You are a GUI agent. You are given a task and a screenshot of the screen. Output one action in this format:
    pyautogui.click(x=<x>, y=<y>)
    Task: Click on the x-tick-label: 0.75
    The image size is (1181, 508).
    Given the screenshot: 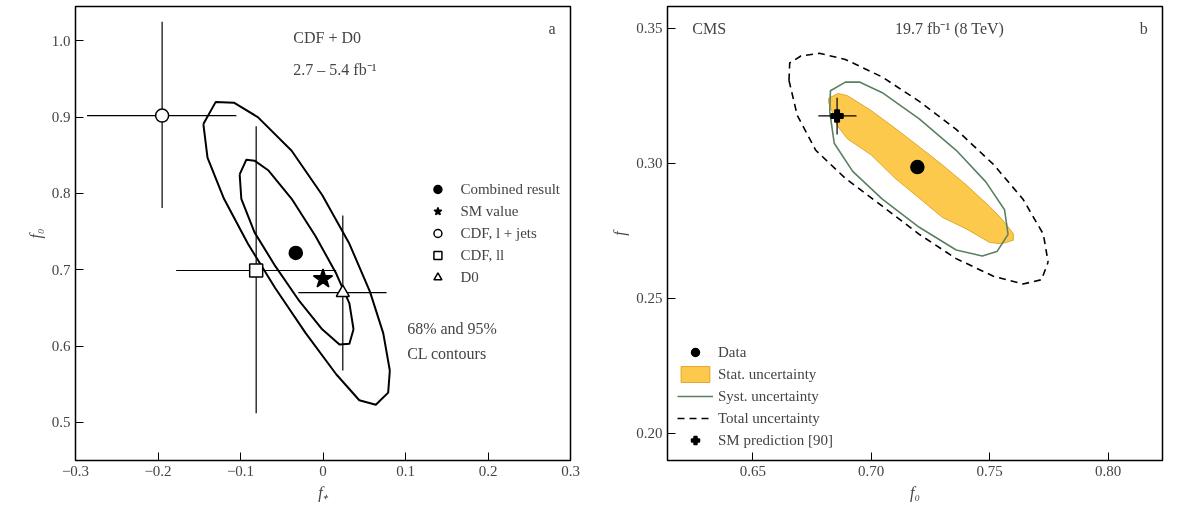 What is the action you would take?
    pyautogui.click(x=989, y=470)
    